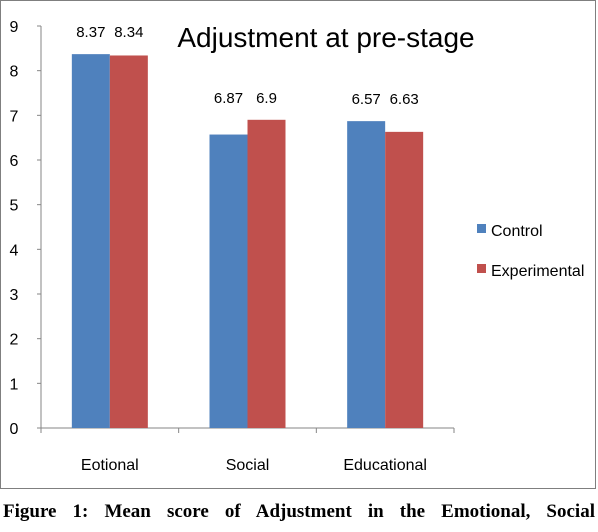 The height and width of the screenshot is (532, 598). What do you see at coordinates (248, 465) in the screenshot?
I see `x-tick-label: Social` at bounding box center [248, 465].